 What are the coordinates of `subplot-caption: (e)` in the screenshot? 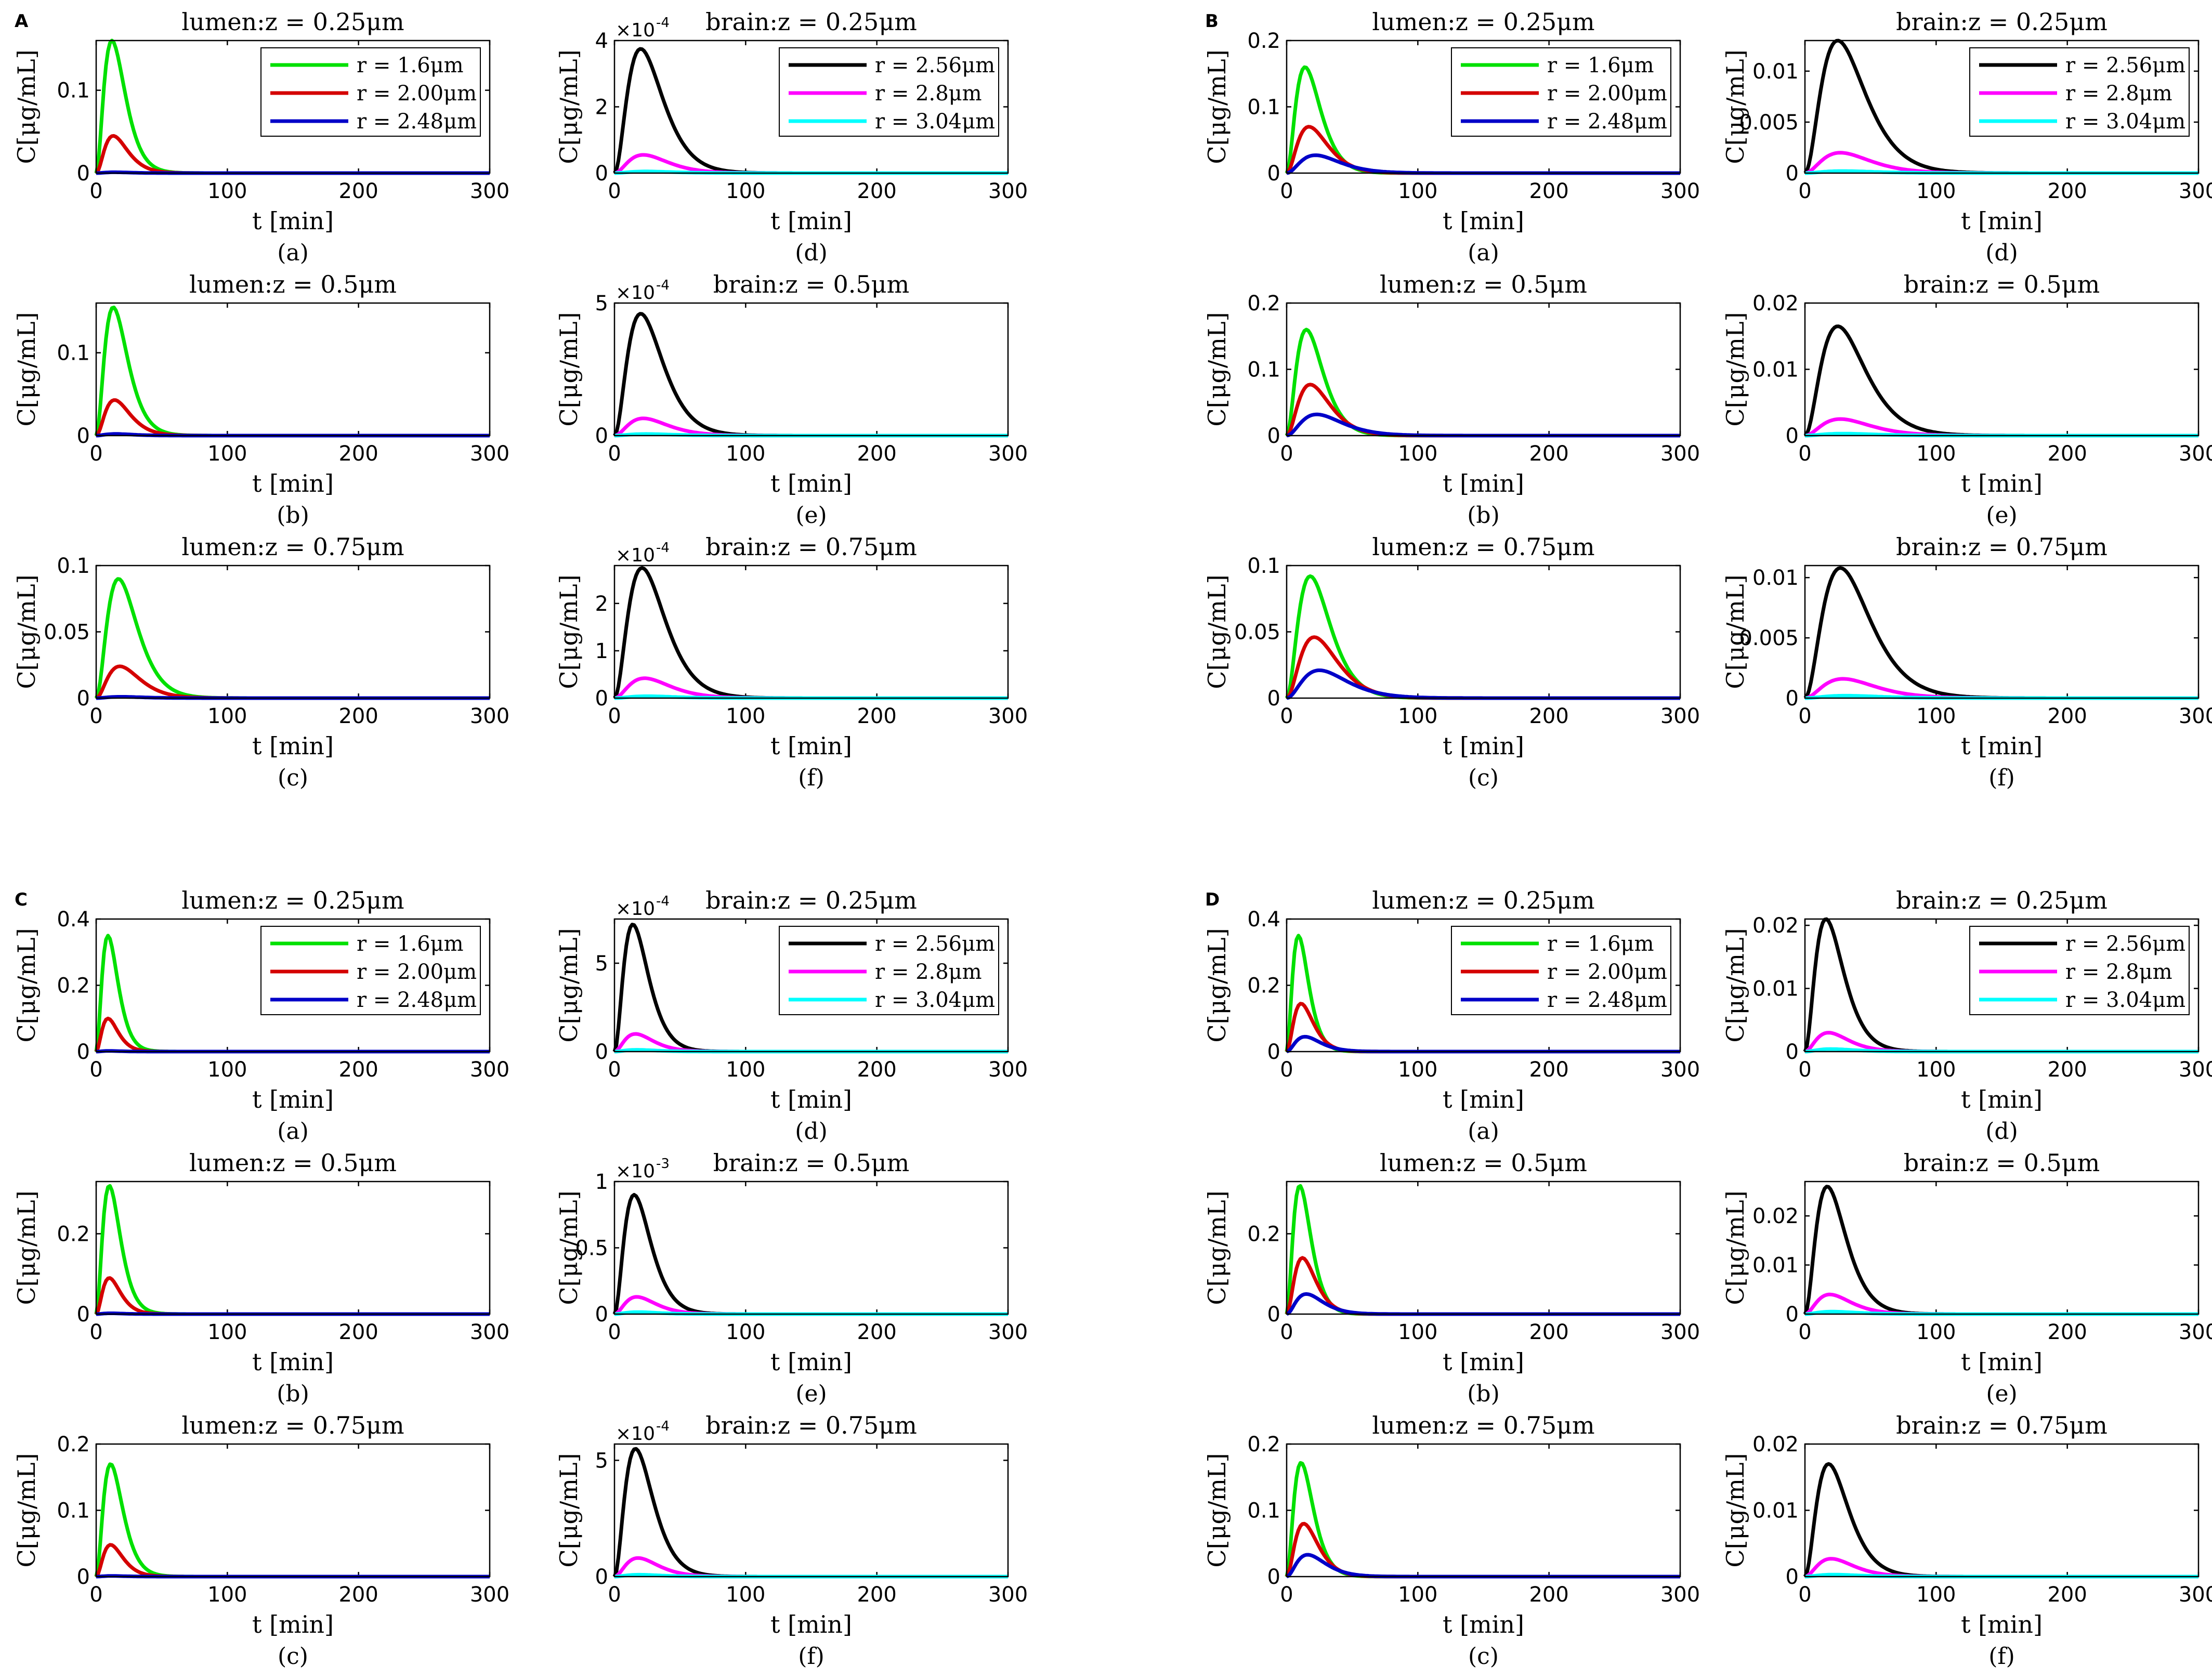 It's located at (2001, 515).